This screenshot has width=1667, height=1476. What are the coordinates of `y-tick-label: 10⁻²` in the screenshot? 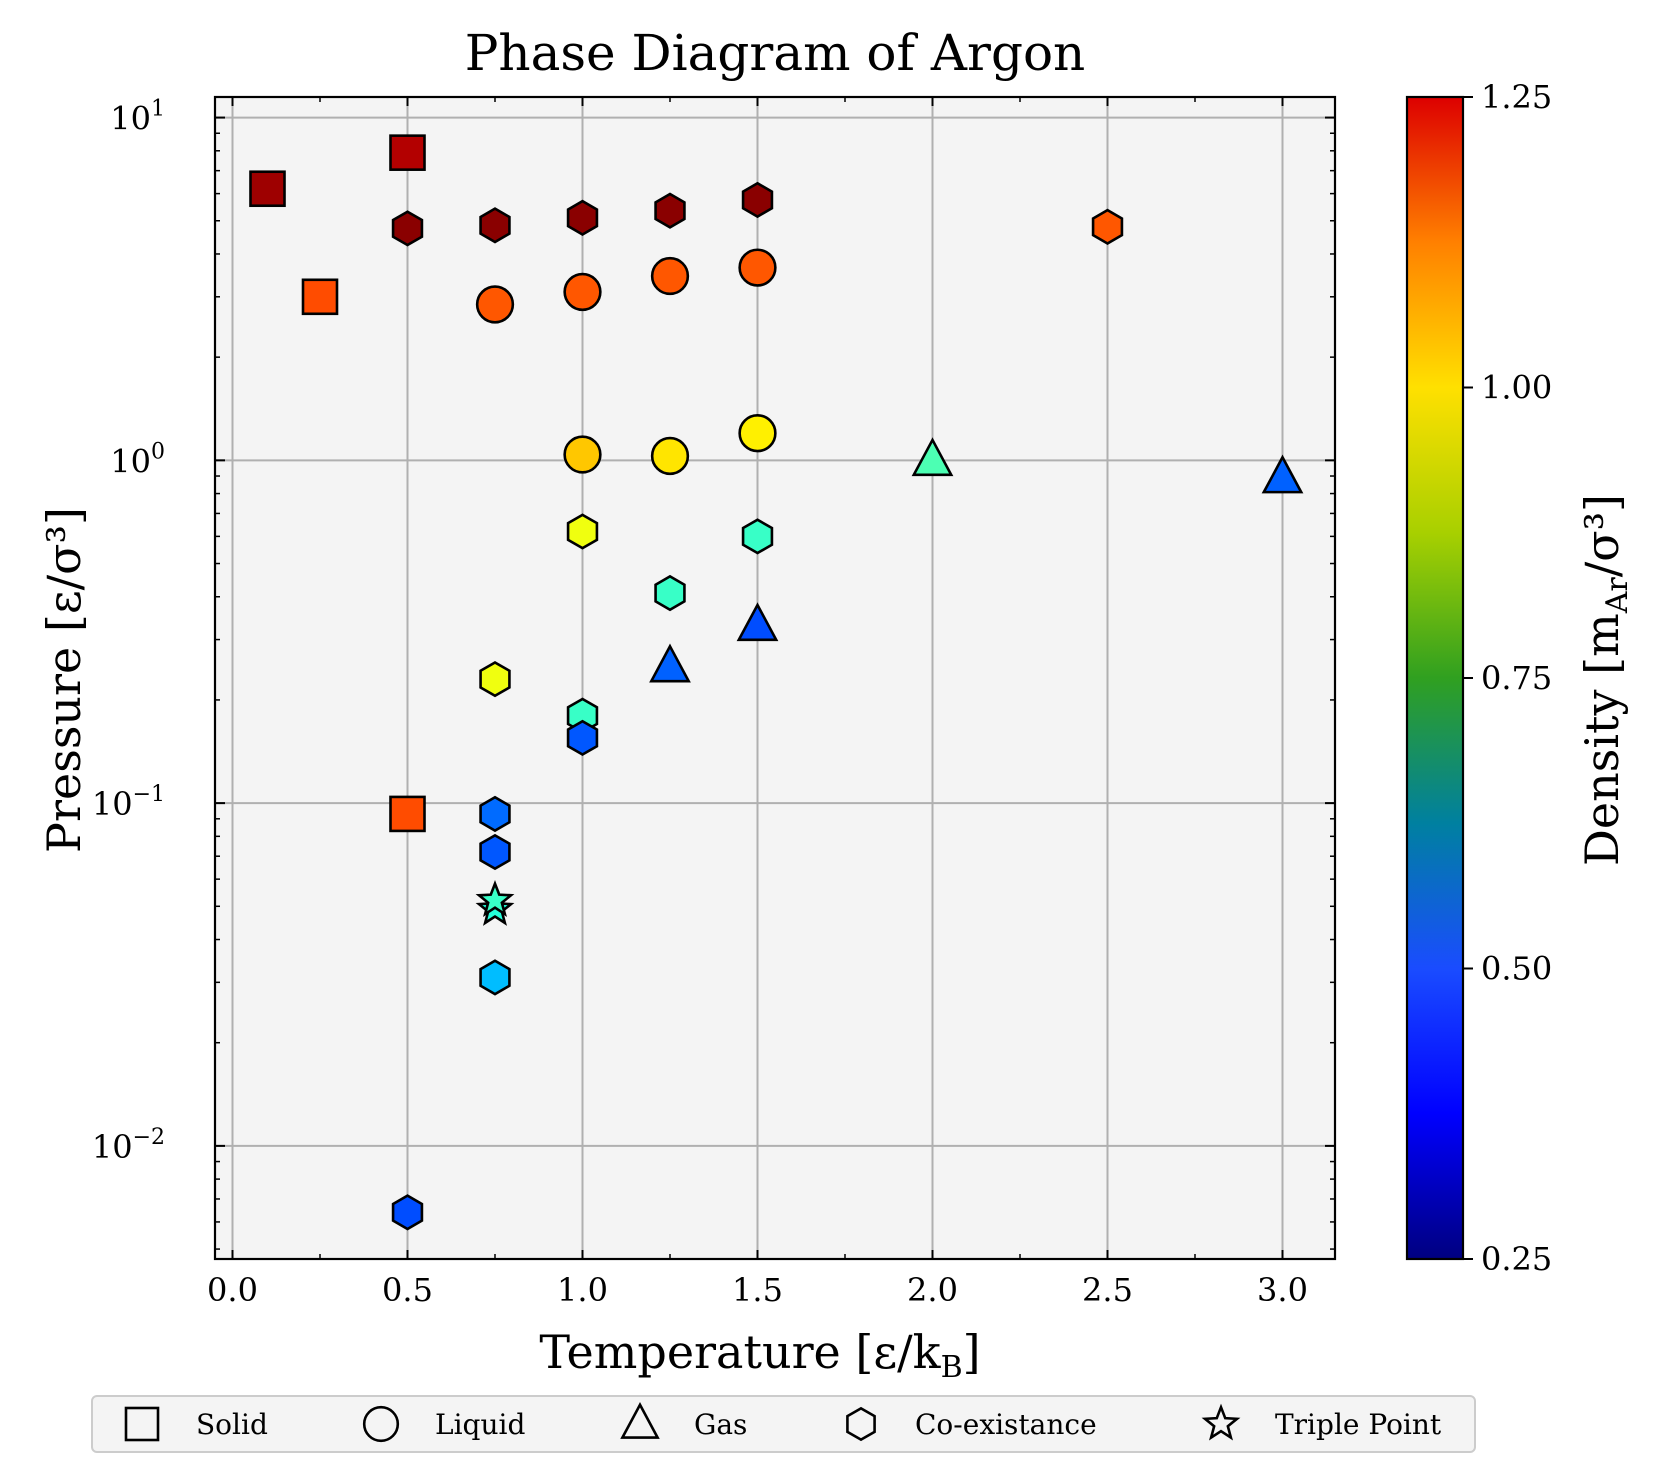 It's located at (128, 1145).